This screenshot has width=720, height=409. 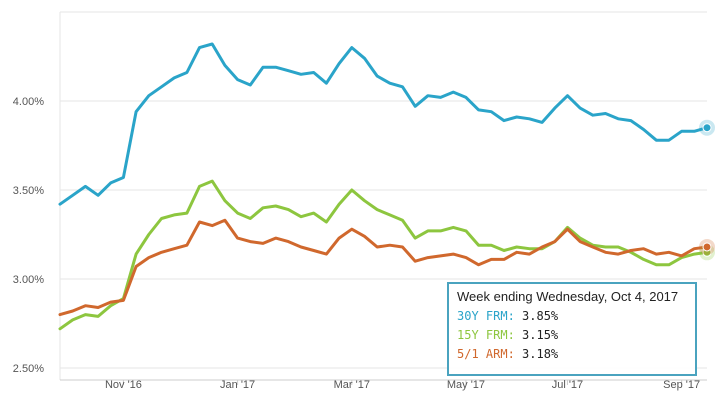 What do you see at coordinates (540, 316) in the screenshot?
I see `tooltip-value-30y: 3.85%` at bounding box center [540, 316].